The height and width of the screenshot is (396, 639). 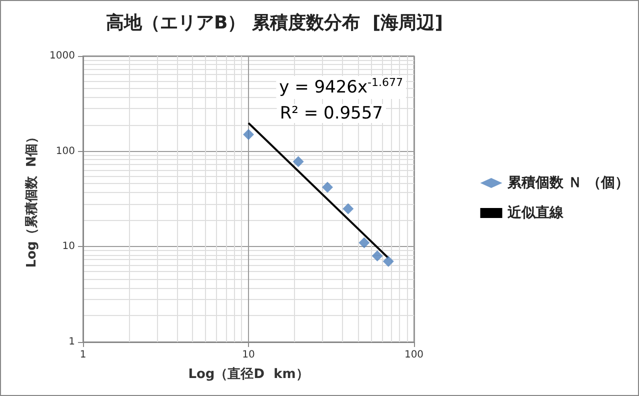 What do you see at coordinates (83, 355) in the screenshot?
I see `x-tick-label: 1` at bounding box center [83, 355].